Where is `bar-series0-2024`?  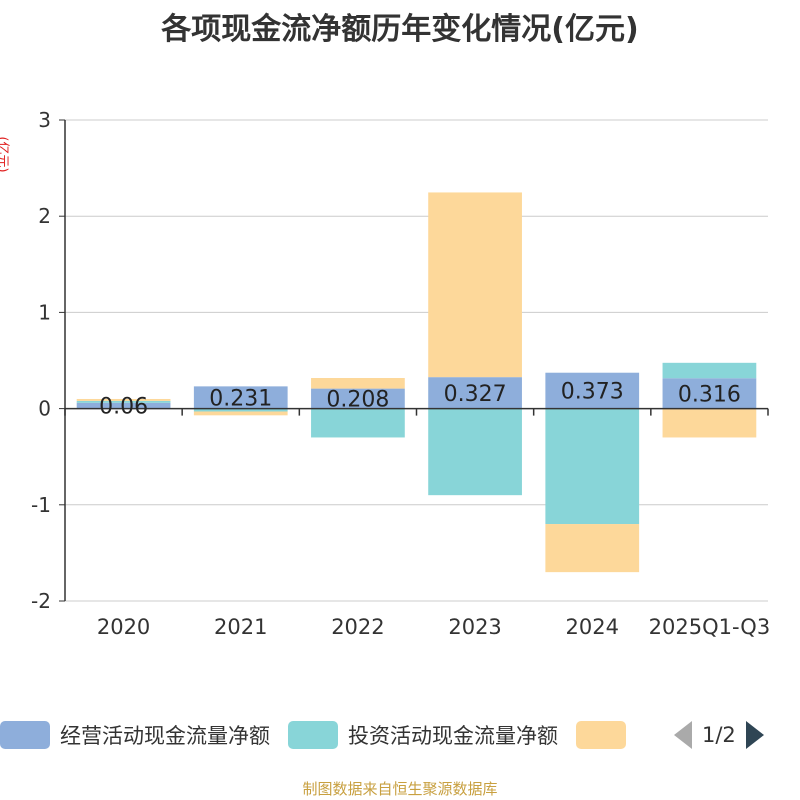
bar-series0-2024 is located at coordinates (592, 390).